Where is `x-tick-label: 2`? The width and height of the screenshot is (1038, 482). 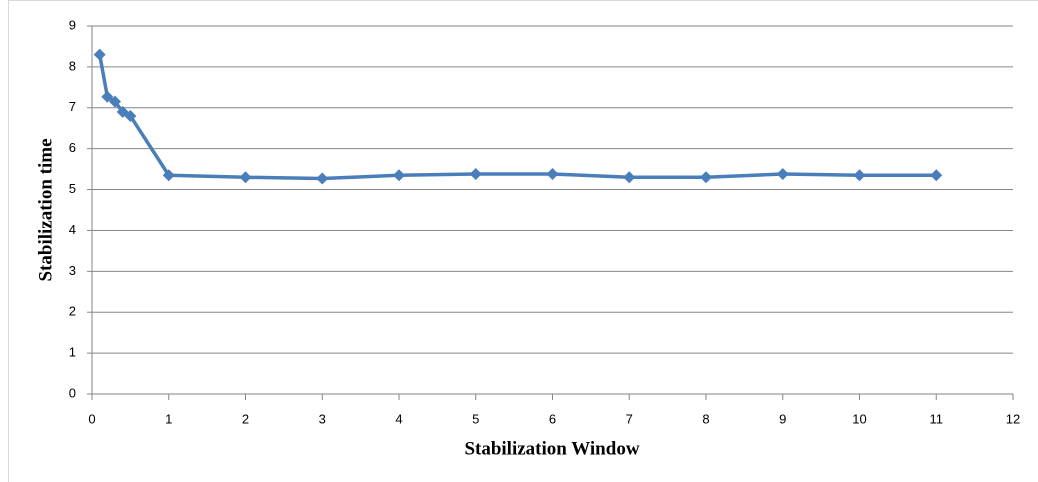
x-tick-label: 2 is located at coordinates (245, 418).